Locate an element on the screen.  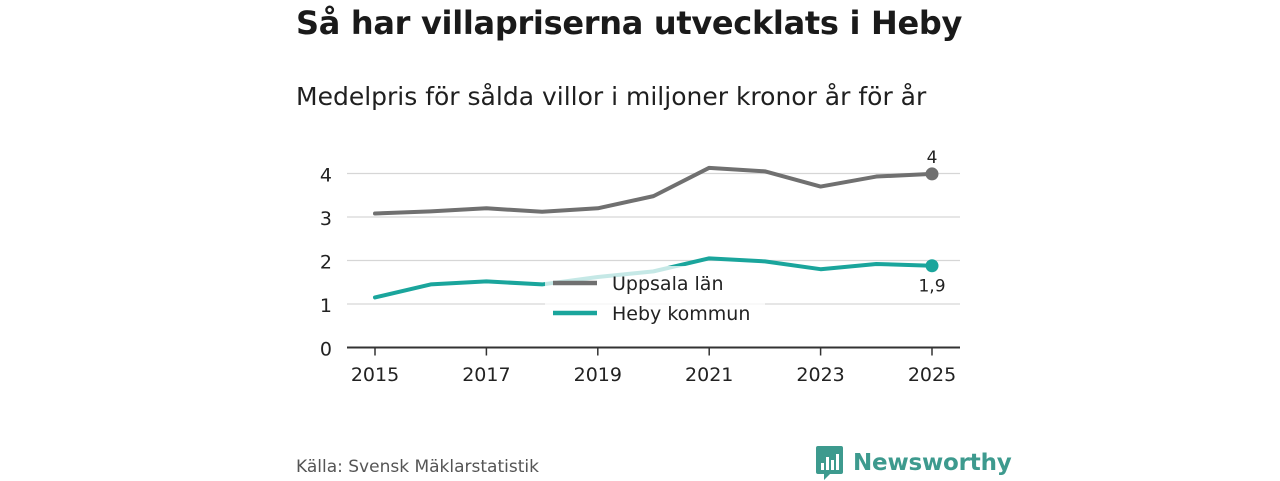
brand-name: Newsworthy is located at coordinates (932, 463).